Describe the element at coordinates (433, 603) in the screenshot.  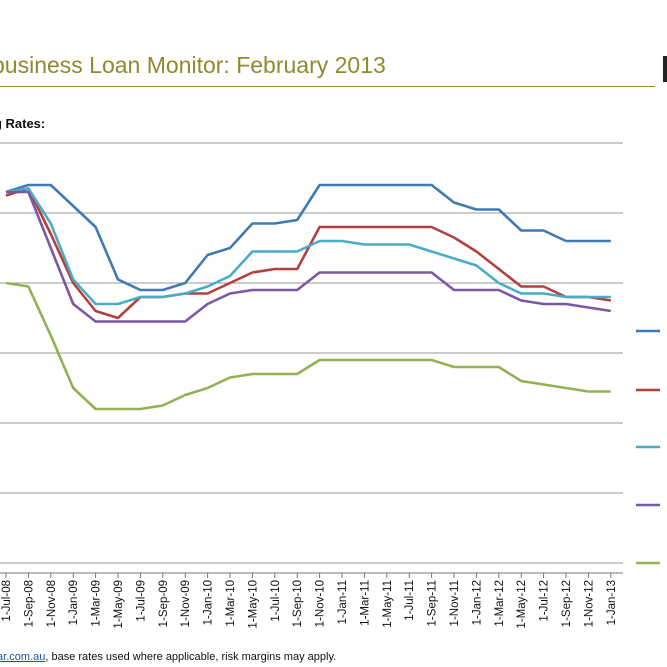
I see `x-tick-label: 1-Sep-11` at that location.